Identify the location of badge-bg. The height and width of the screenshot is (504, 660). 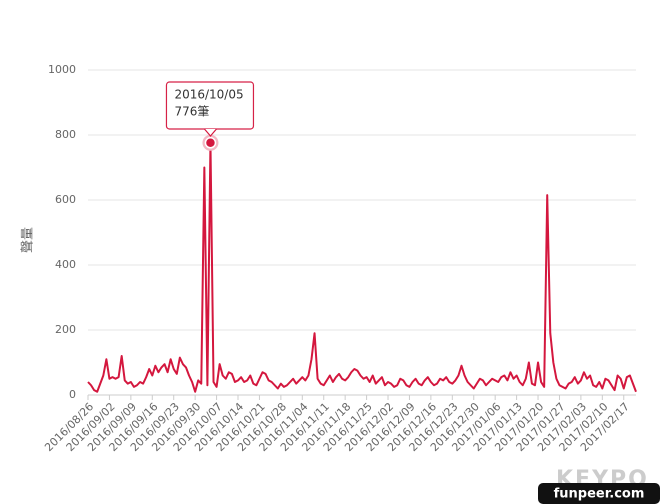
(599, 493).